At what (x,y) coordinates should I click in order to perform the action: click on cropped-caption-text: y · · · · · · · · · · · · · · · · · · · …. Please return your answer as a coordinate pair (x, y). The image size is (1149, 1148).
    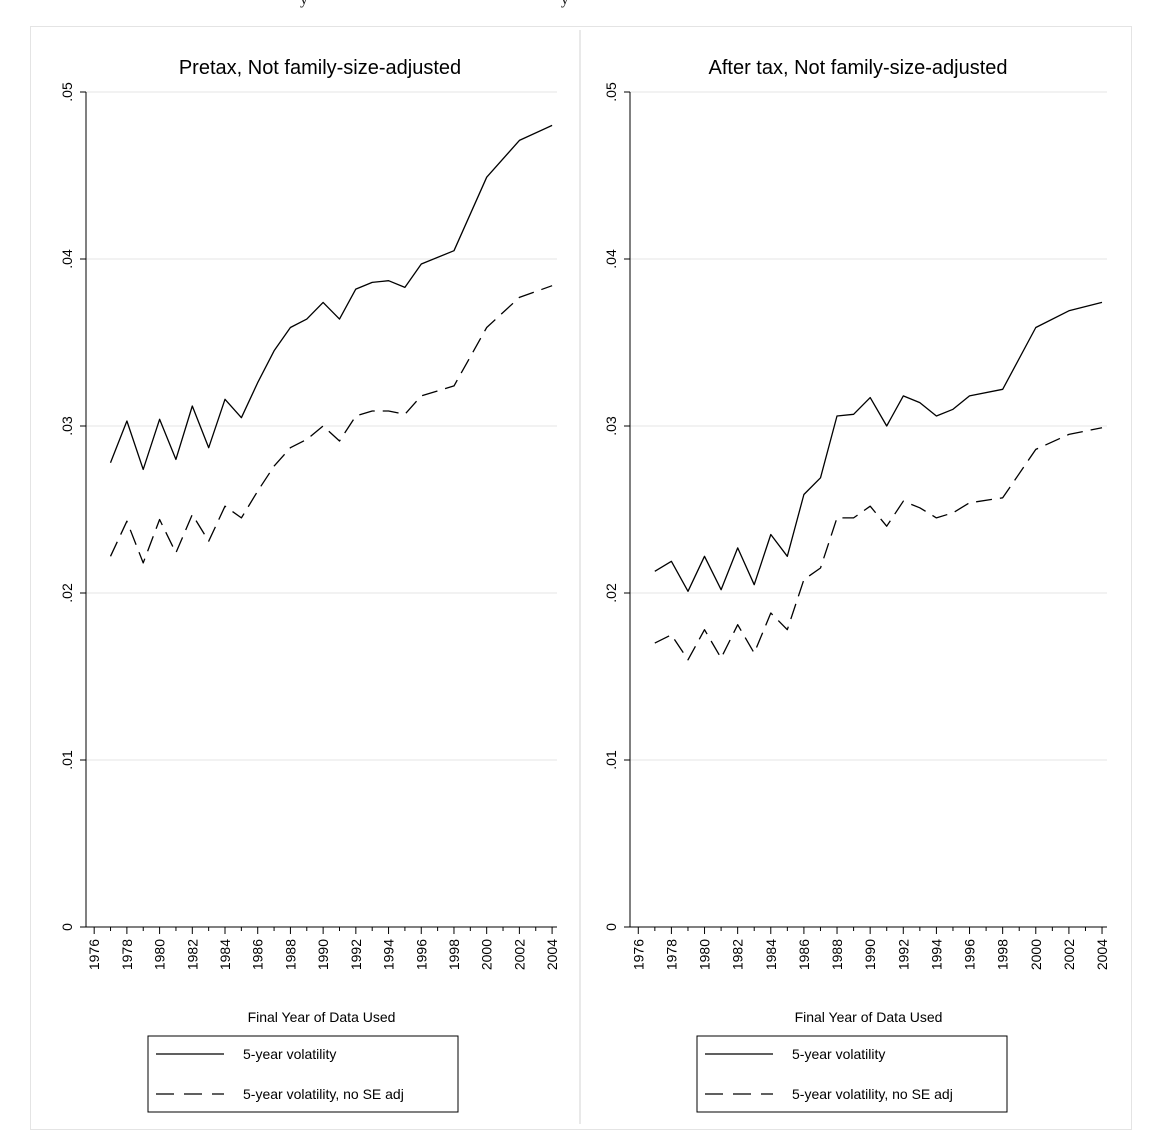
    Looking at the image, I should click on (434, 4).